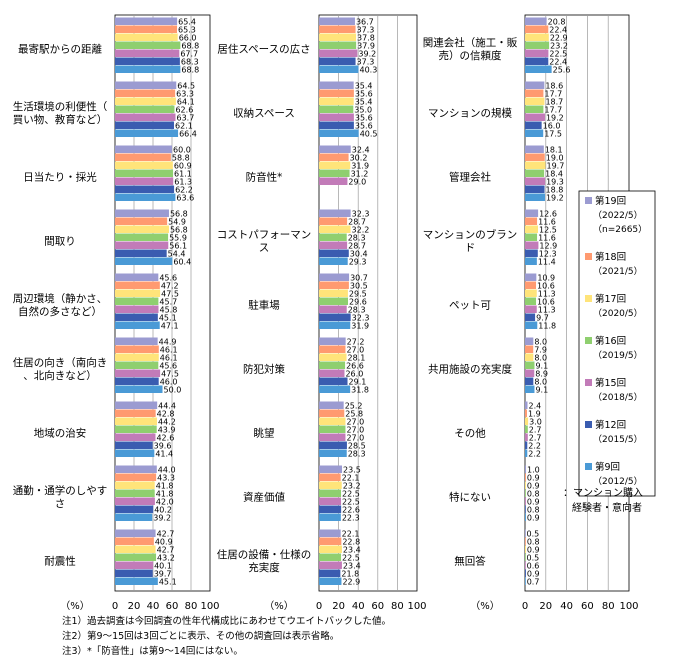 Image resolution: width=685 pixels, height=667 pixels. Describe the element at coordinates (534, 413) in the screenshot. I see `data-label-3-7-2: 1.9` at that location.